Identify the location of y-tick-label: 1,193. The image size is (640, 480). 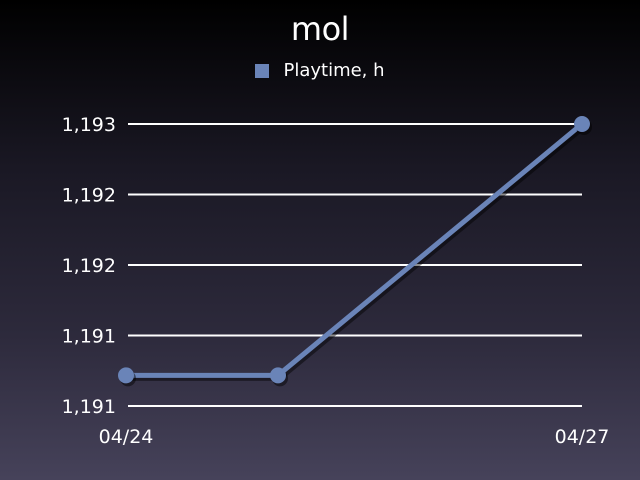
(89, 125).